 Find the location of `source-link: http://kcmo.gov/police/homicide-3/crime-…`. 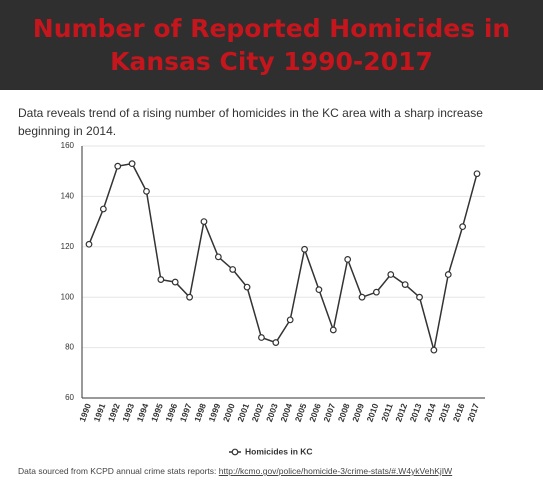

source-link: http://kcmo.gov/police/homicide-3/crime-… is located at coordinates (335, 471).